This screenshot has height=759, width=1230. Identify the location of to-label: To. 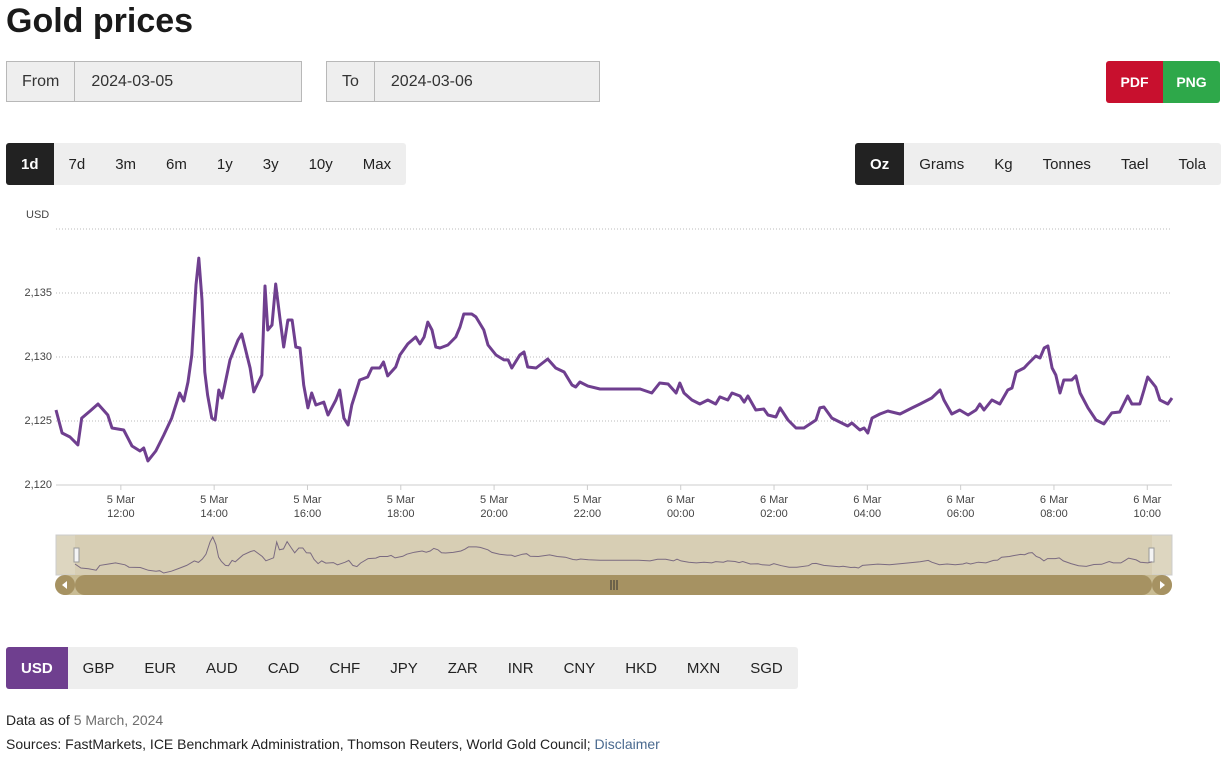
(351, 81).